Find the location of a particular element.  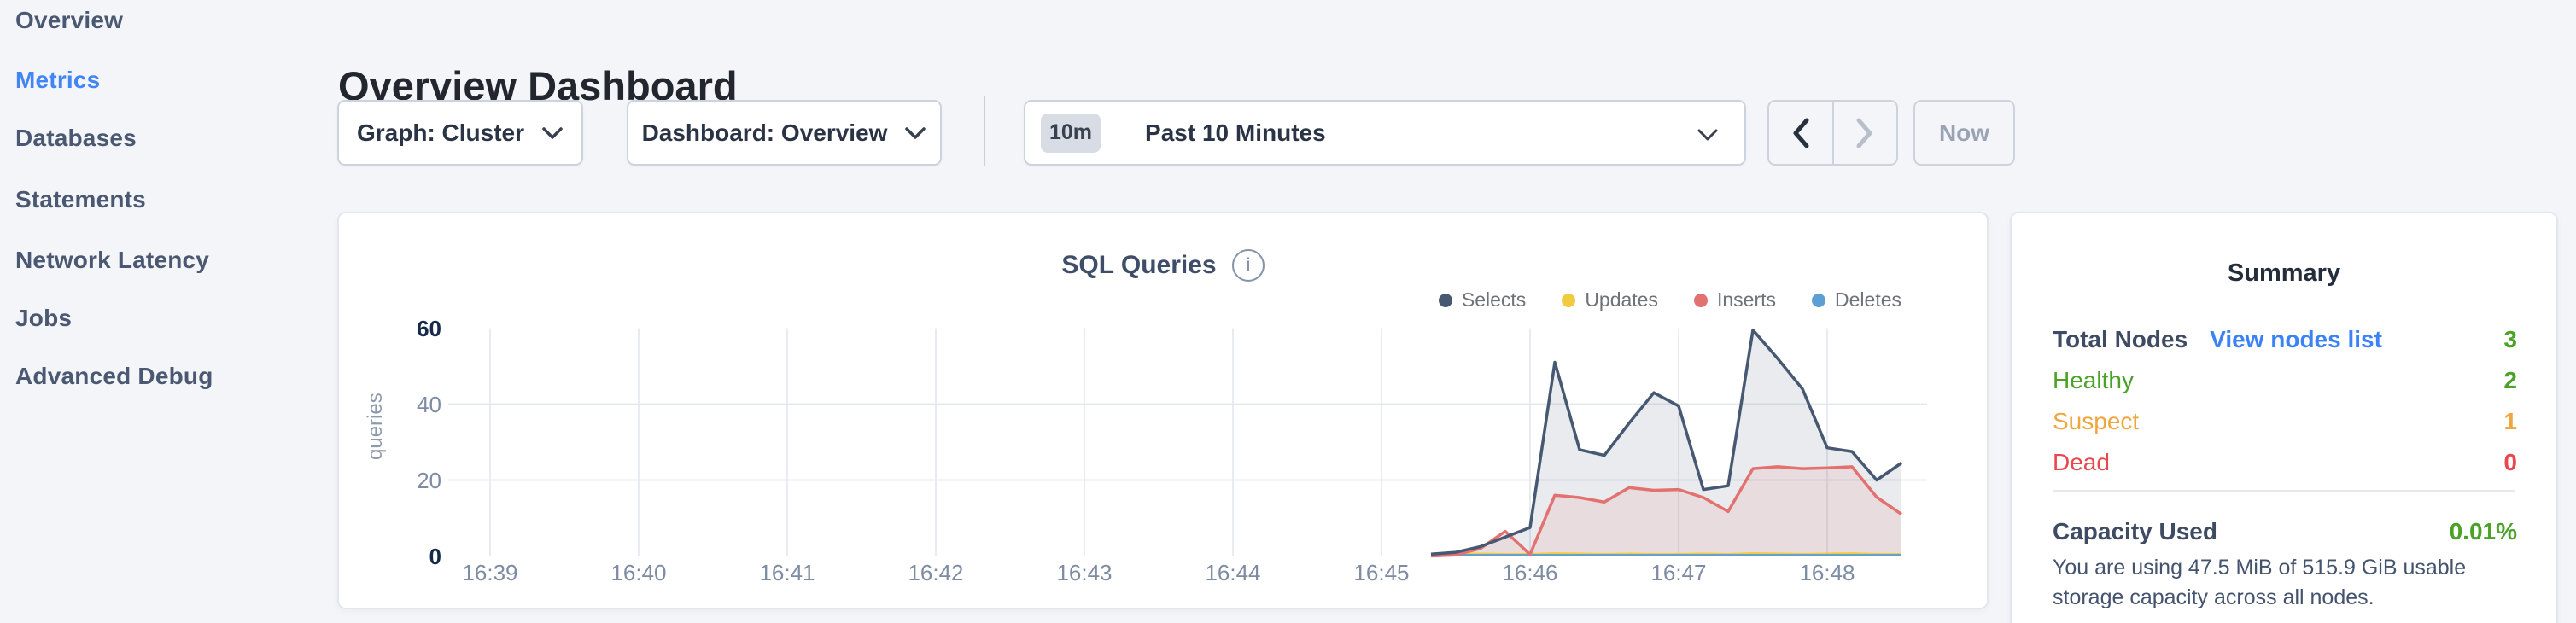

healthy-row: Healthy 2 is located at coordinates (2285, 380).